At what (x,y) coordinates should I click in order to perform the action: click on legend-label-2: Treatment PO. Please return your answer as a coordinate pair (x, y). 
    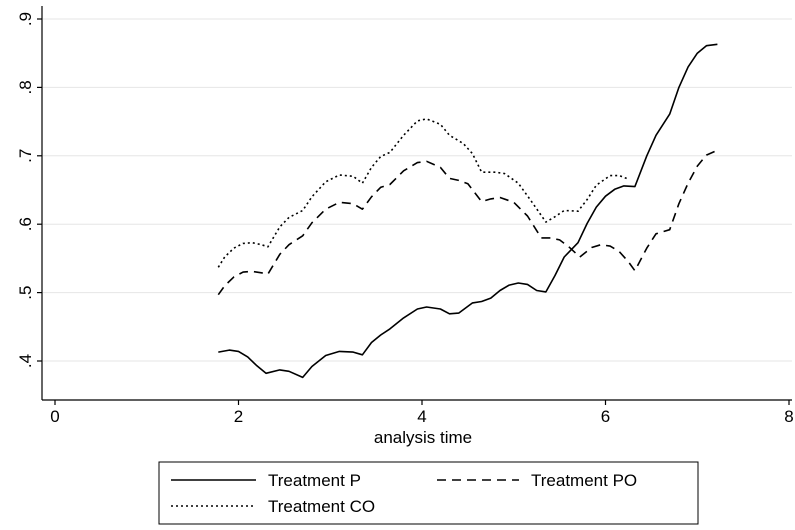
    Looking at the image, I should click on (584, 480).